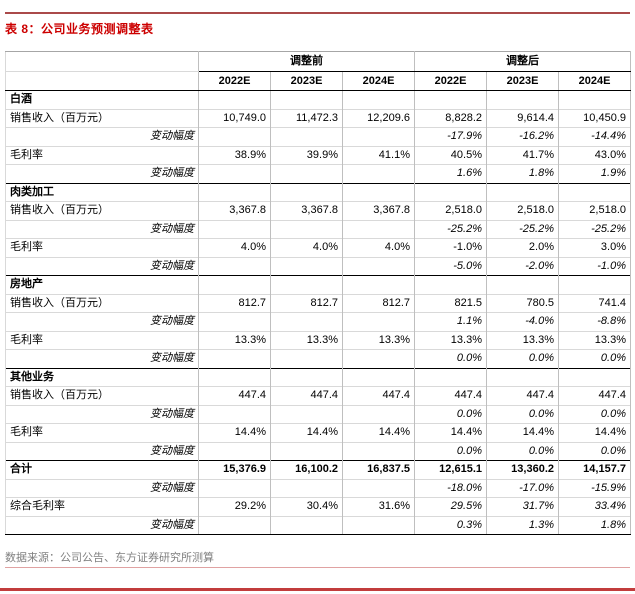 Image resolution: width=635 pixels, height=594 pixels. Describe the element at coordinates (450, 81) in the screenshot. I see `year-header: 2022E` at that location.